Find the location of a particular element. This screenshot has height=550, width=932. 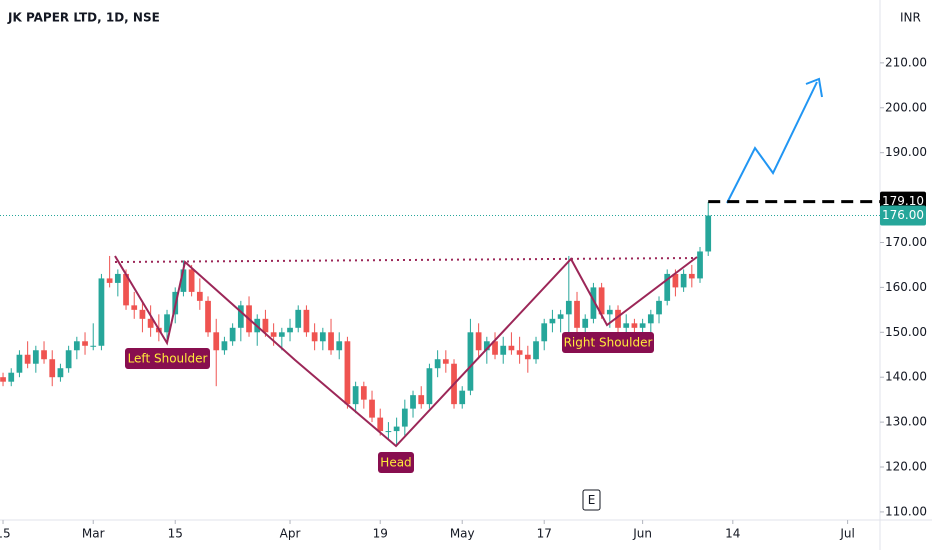

x-tick-label: 14 is located at coordinates (732, 534).